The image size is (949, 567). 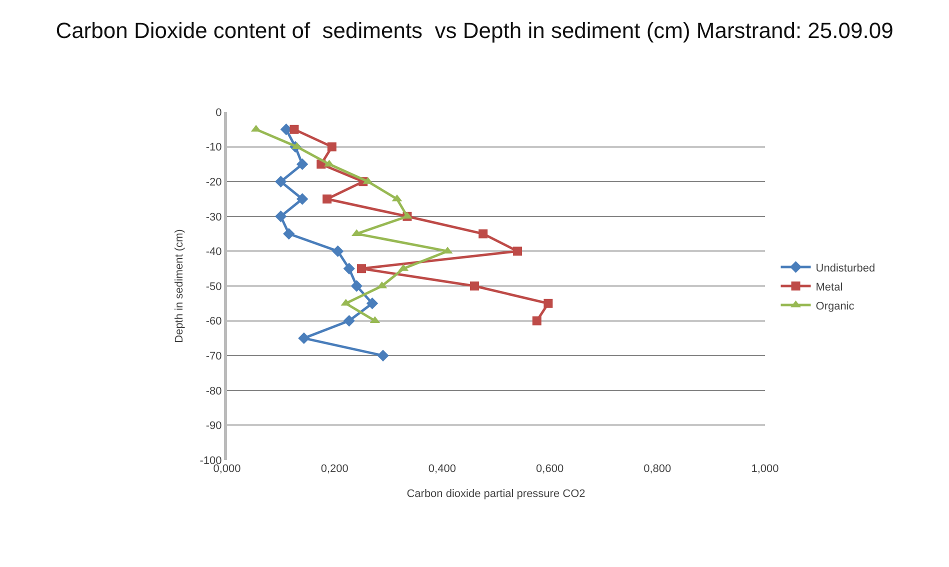 I want to click on y-tick-label: -30, so click(x=214, y=217).